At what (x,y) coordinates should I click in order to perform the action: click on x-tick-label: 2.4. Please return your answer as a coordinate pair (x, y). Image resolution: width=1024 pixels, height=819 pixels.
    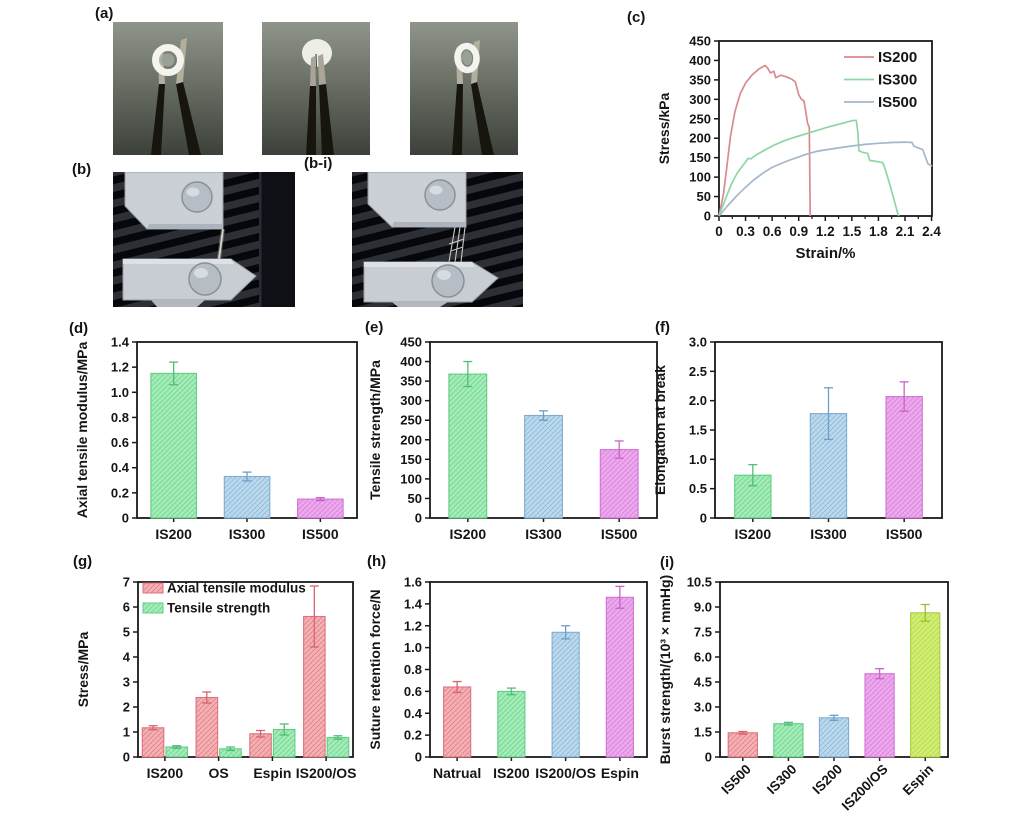
    Looking at the image, I should click on (931, 231).